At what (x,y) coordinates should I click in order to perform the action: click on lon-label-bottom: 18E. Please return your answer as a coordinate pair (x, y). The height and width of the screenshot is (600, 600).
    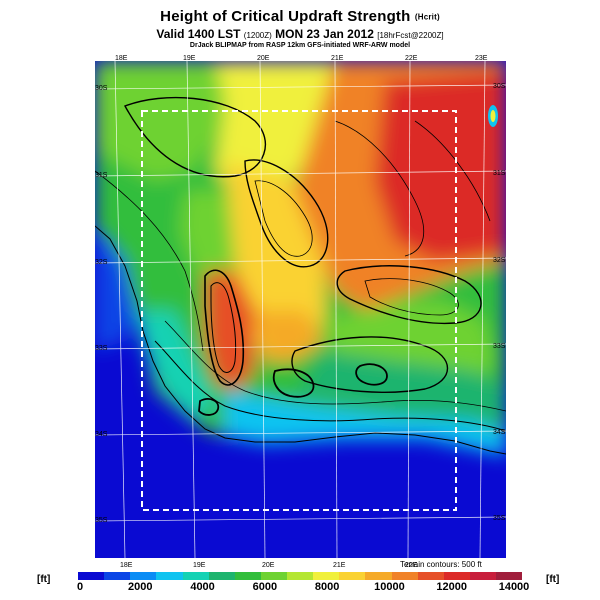
    Looking at the image, I should click on (126, 565).